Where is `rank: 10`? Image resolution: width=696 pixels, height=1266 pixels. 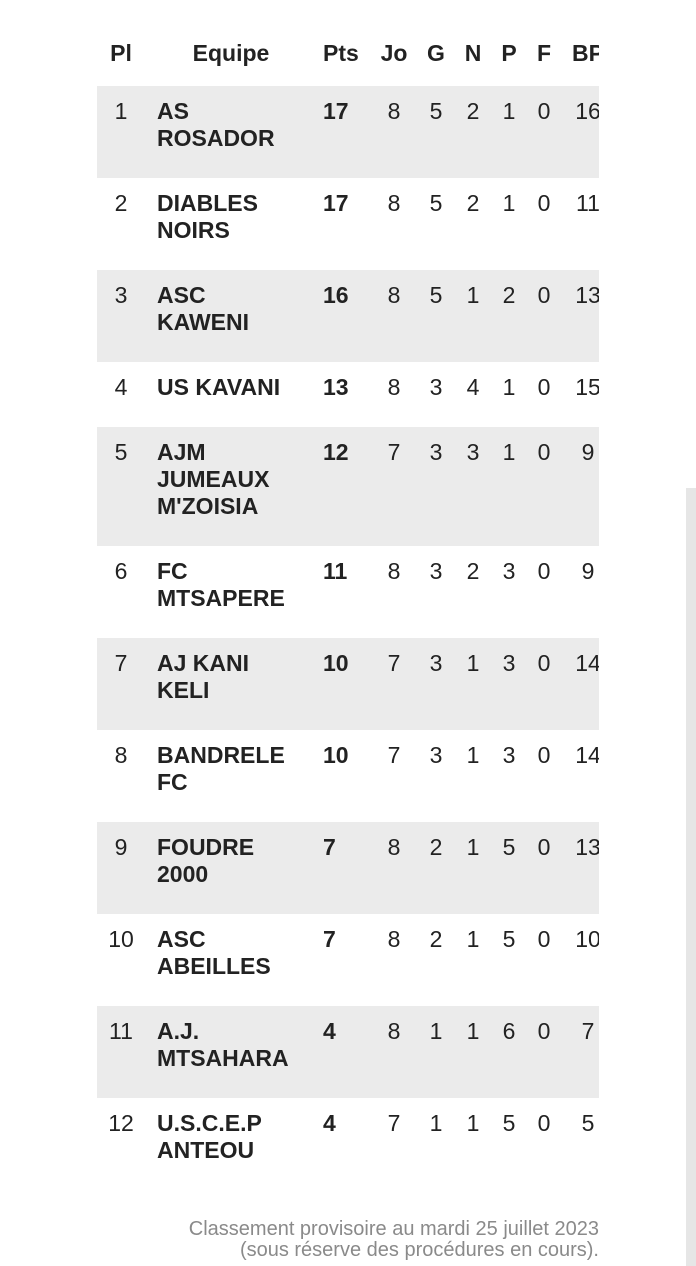
rank: 10 is located at coordinates (121, 939).